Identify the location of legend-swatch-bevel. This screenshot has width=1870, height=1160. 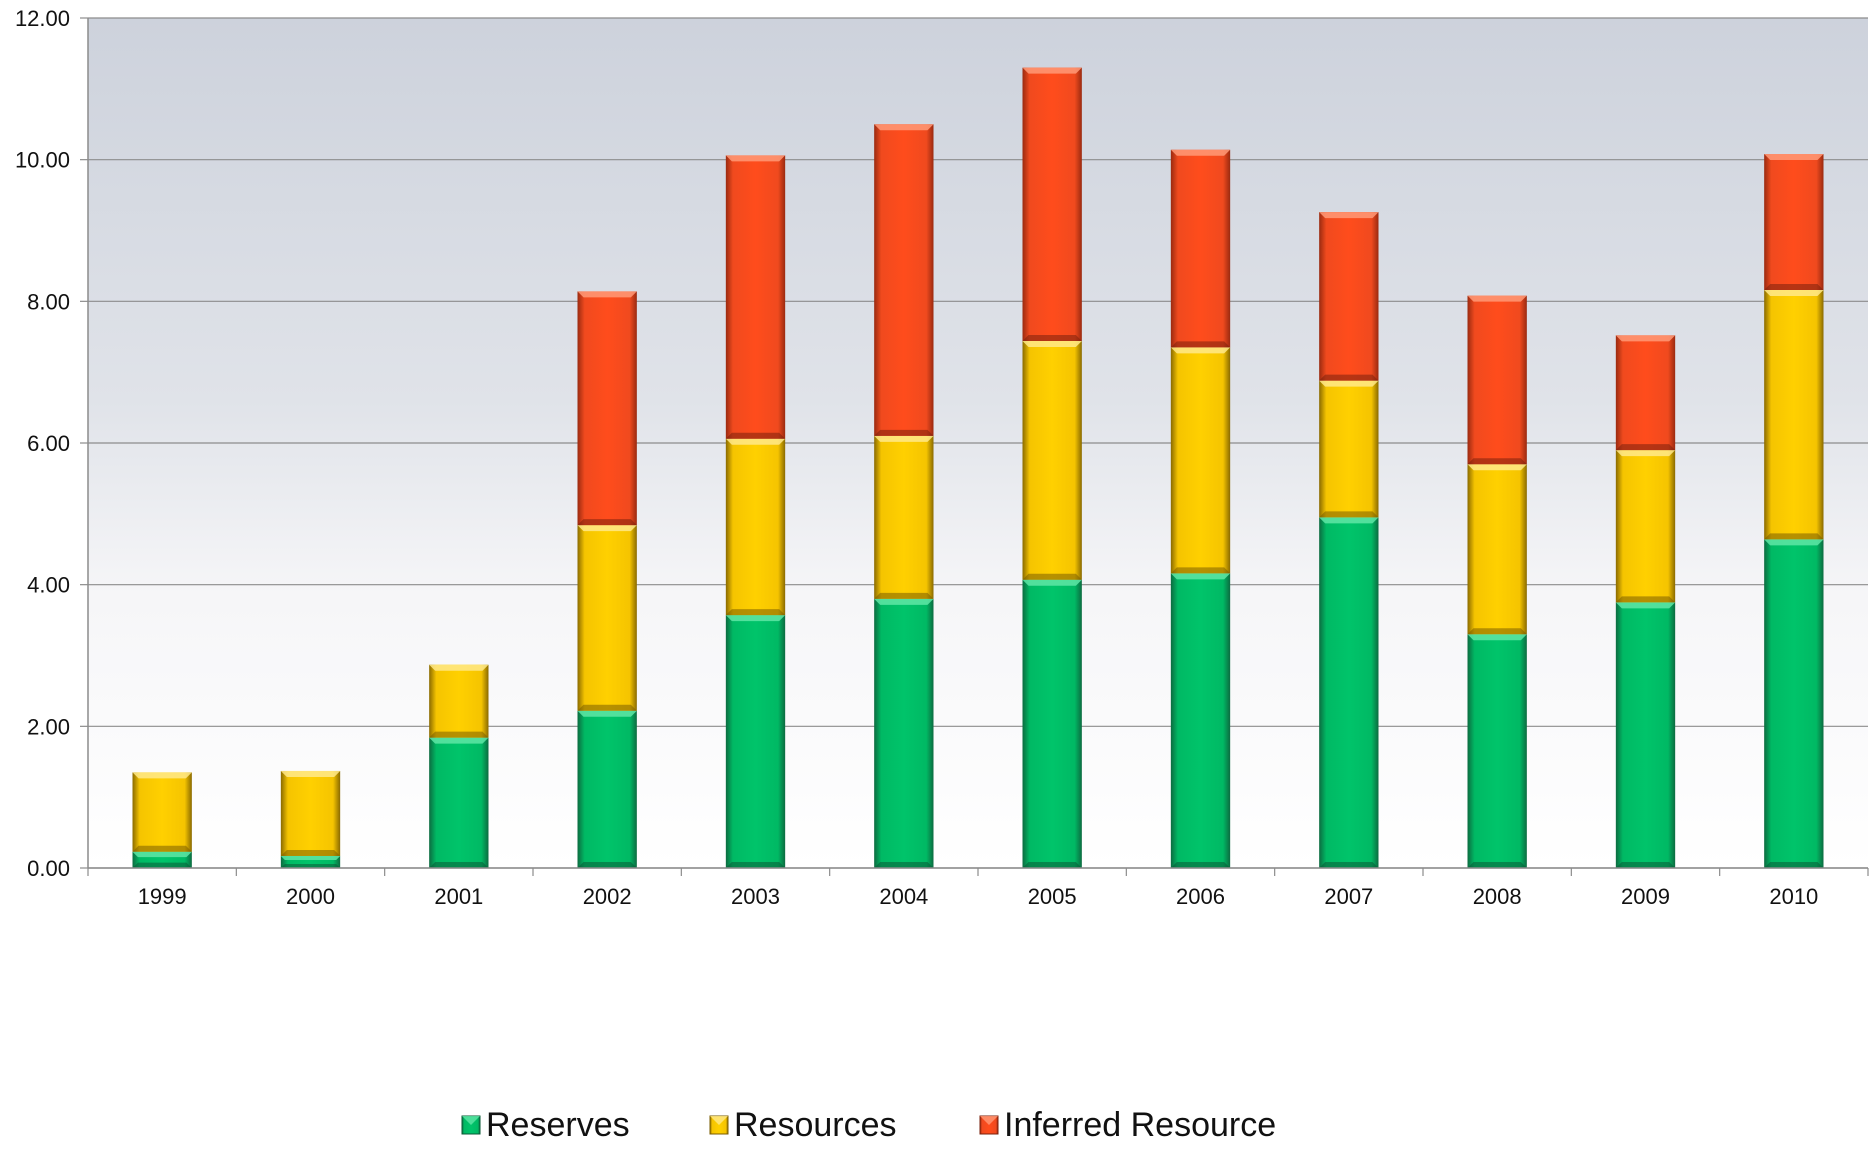
(471, 1120).